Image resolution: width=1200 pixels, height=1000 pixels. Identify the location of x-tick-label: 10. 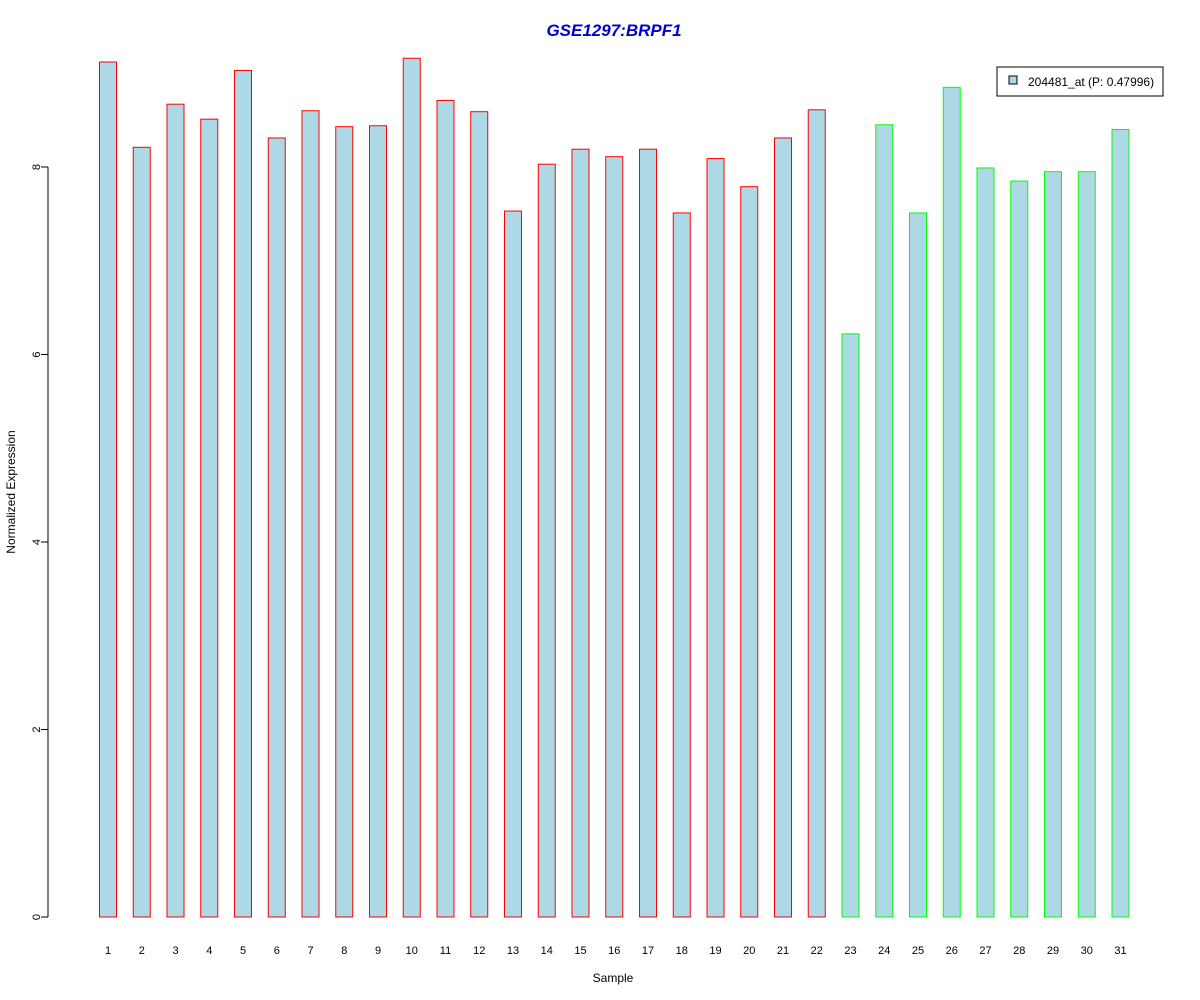
(412, 951).